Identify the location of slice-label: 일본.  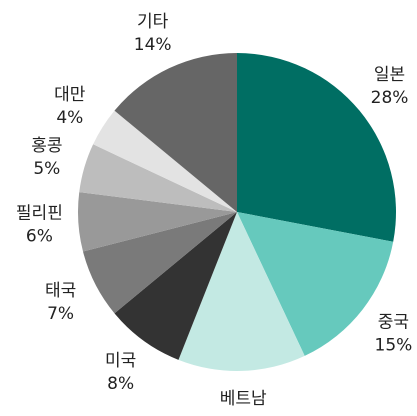
(389, 75).